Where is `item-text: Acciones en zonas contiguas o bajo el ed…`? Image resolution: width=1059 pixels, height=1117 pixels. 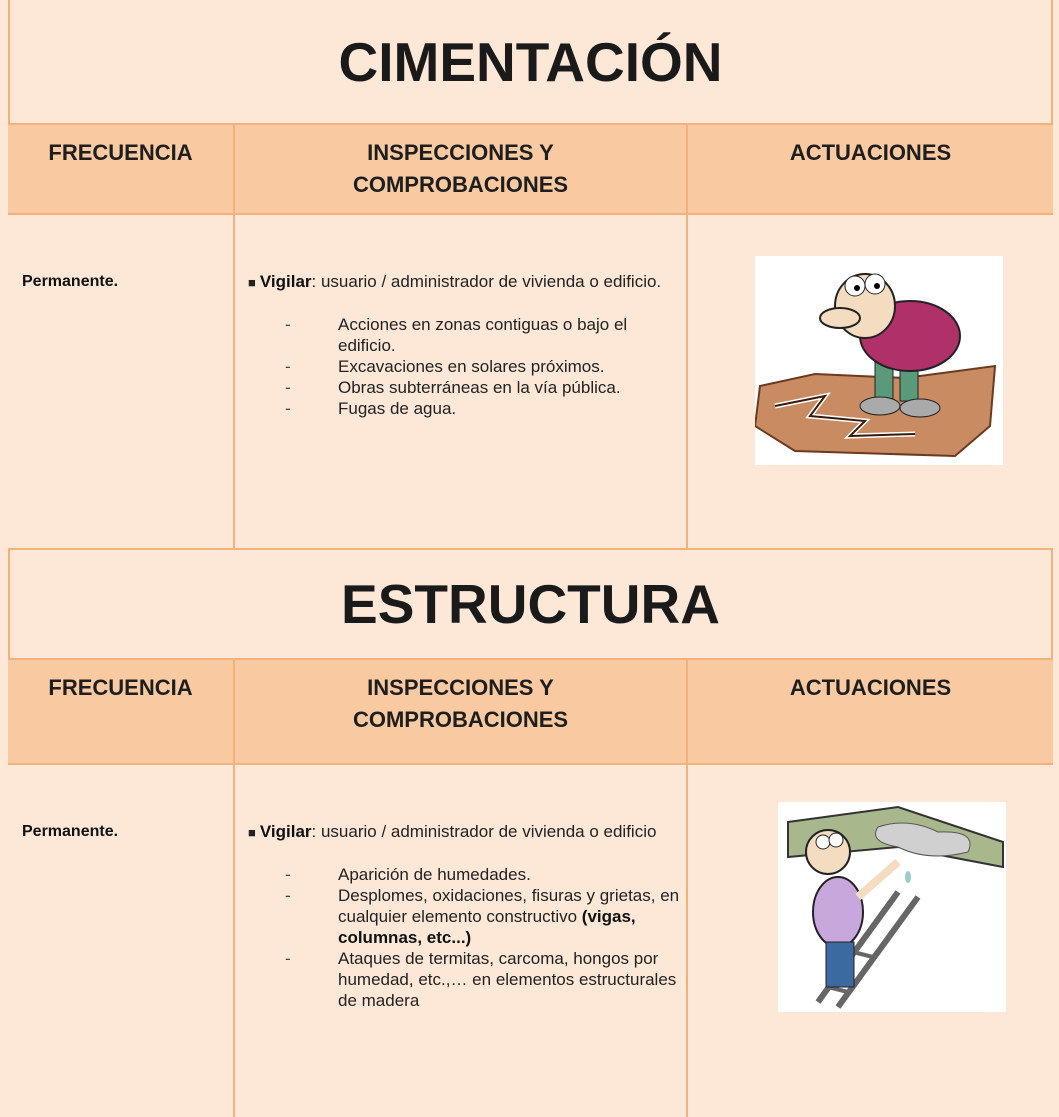 item-text: Acciones en zonas contiguas o bajo el ed… is located at coordinates (483, 335).